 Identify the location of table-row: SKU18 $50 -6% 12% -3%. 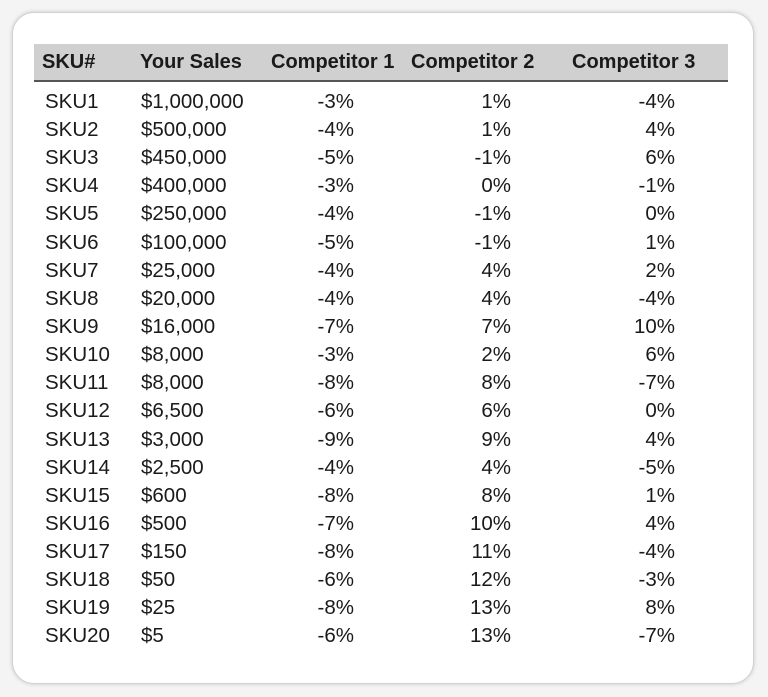
(381, 580).